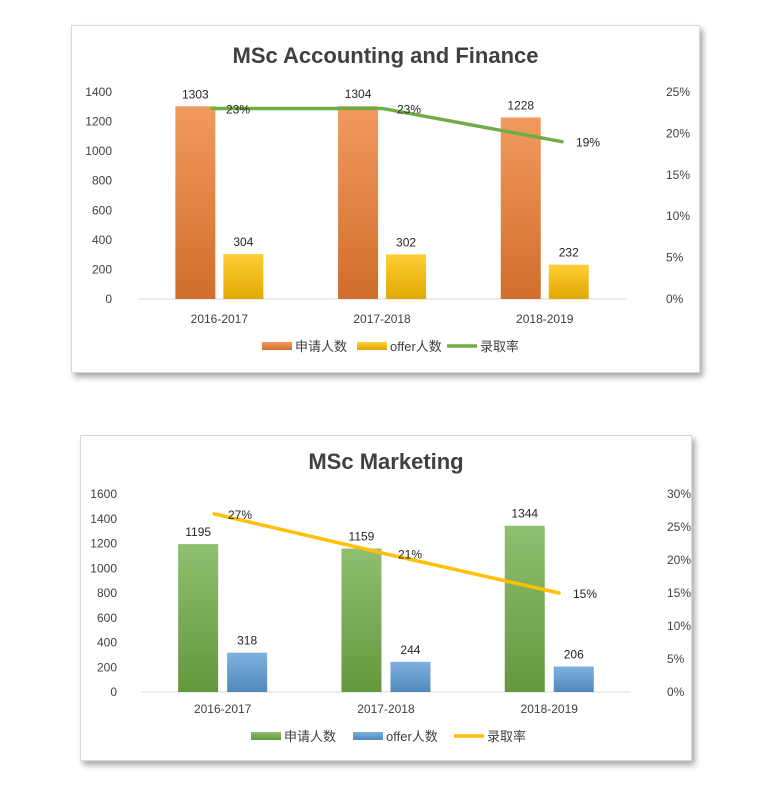  I want to click on bar-value-label: 1303, so click(195, 94).